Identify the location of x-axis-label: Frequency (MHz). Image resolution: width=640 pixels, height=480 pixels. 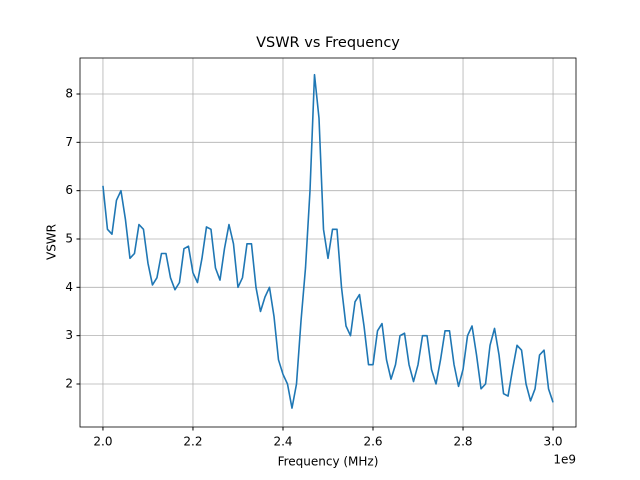
(328, 462).